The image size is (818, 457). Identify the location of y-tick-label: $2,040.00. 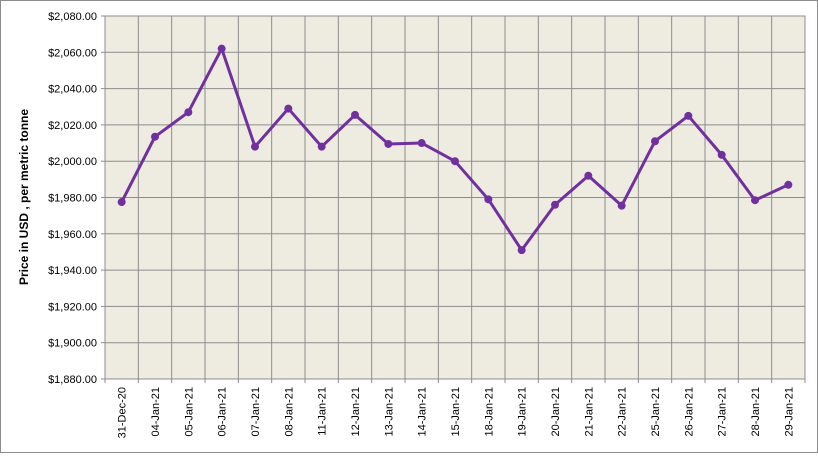
(72, 90).